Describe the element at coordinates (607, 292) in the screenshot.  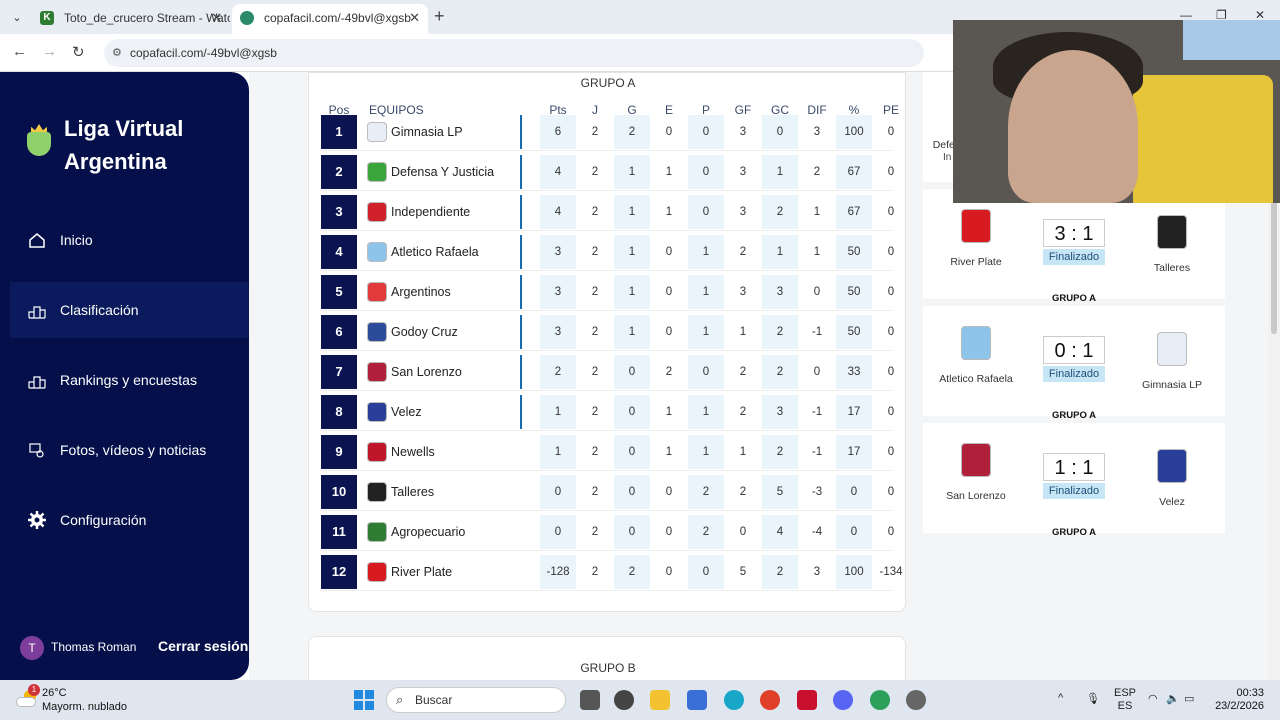
I see `table-row: 5 Argentinos 3 2 1 0 1 3 3 0 50 0` at that location.